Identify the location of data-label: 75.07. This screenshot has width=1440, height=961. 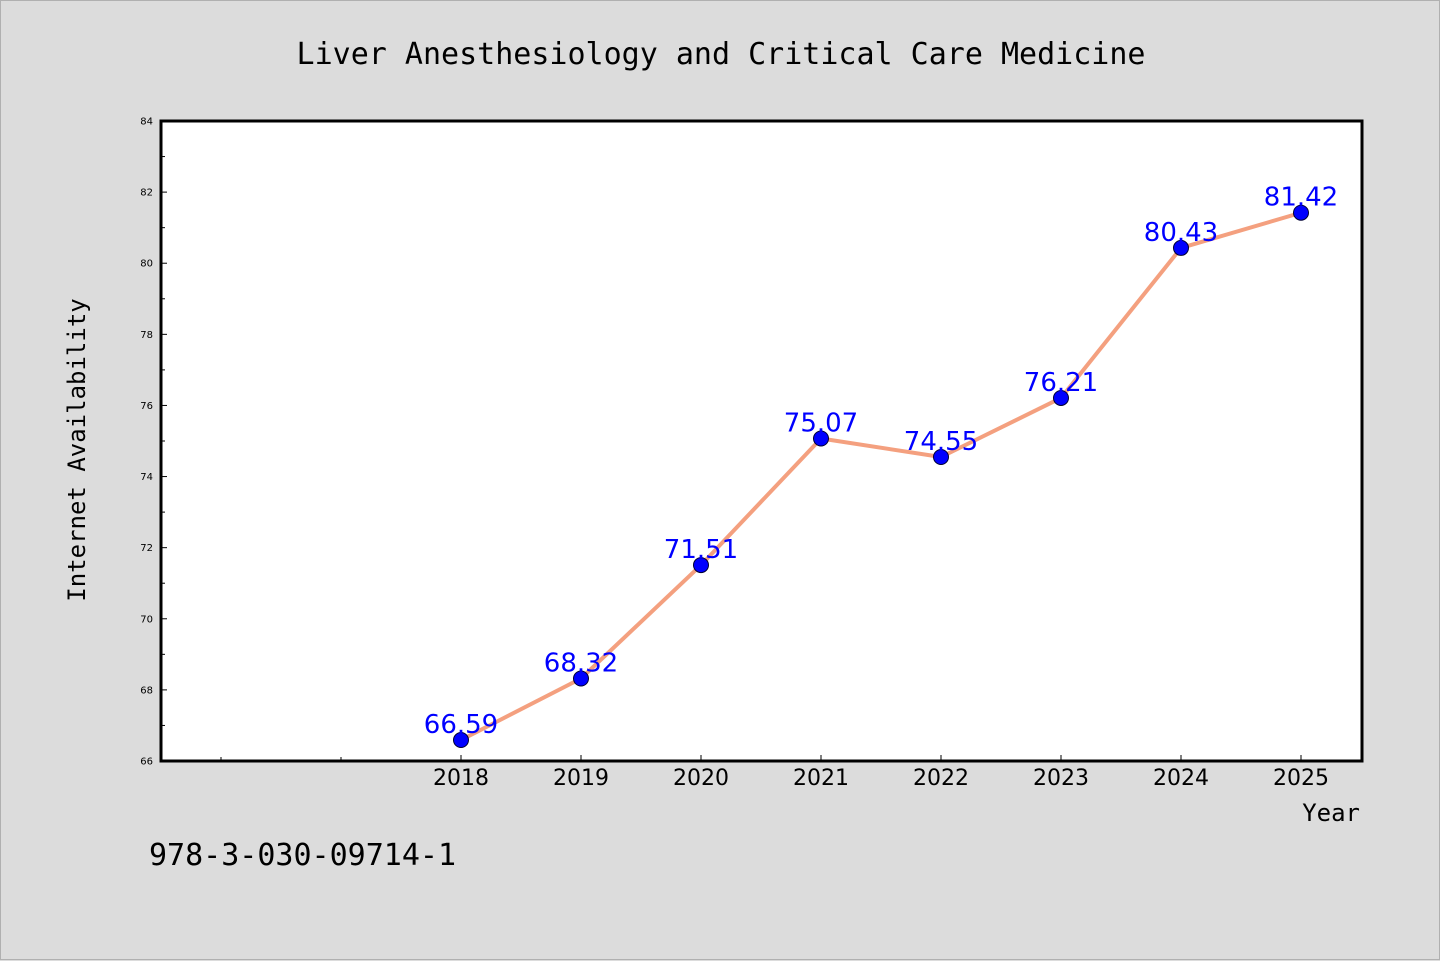
(821, 424).